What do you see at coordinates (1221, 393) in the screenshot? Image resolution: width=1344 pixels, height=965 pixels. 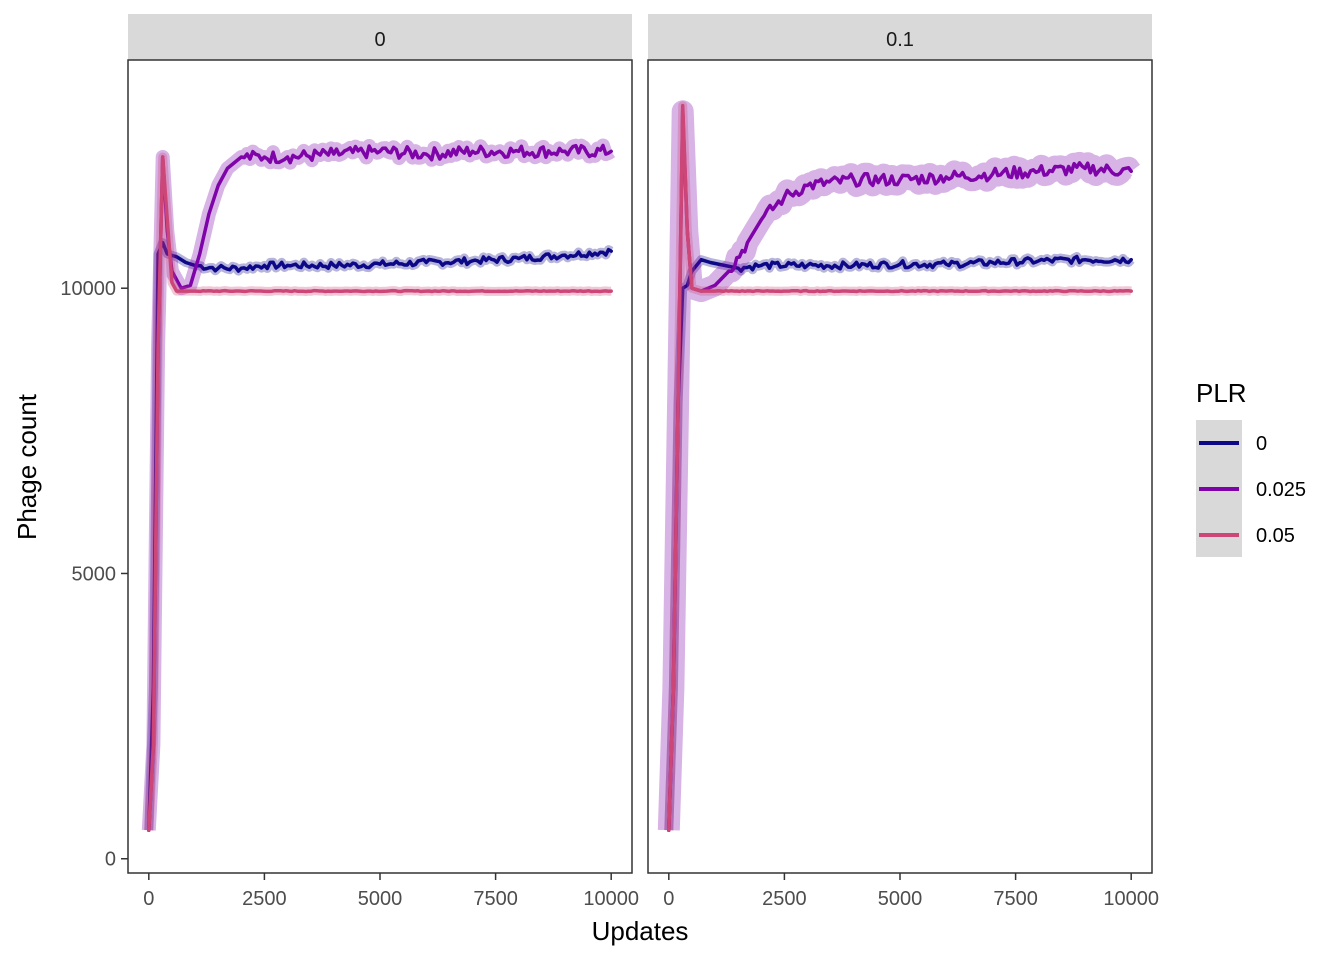 I see `legend-title: PLR` at bounding box center [1221, 393].